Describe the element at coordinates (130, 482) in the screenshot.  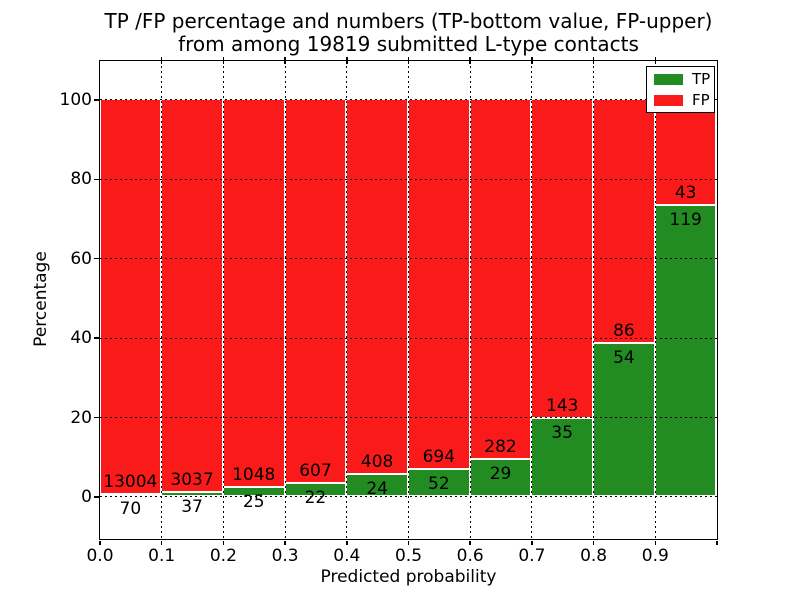
I see `fp-count-label: 13004` at that location.